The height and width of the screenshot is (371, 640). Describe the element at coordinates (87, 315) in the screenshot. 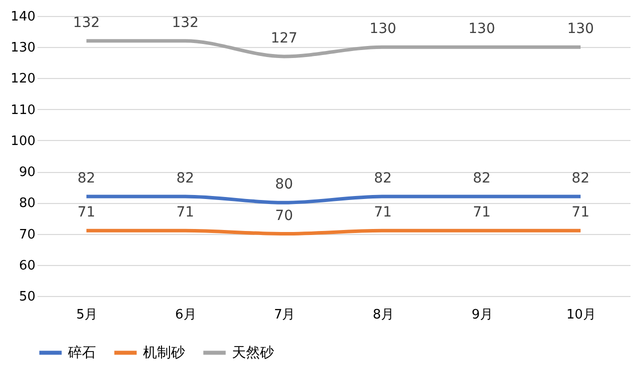

I see `x-tick-label: 5月` at that location.